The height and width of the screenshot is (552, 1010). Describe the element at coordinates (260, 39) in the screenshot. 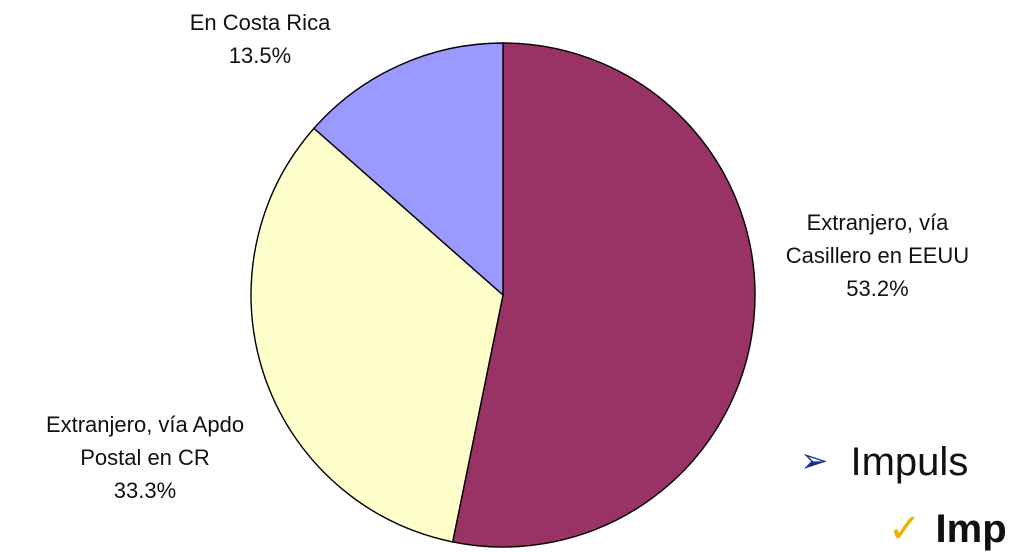

I see `label-costa-rica: En Costa Rica 13.5%` at that location.